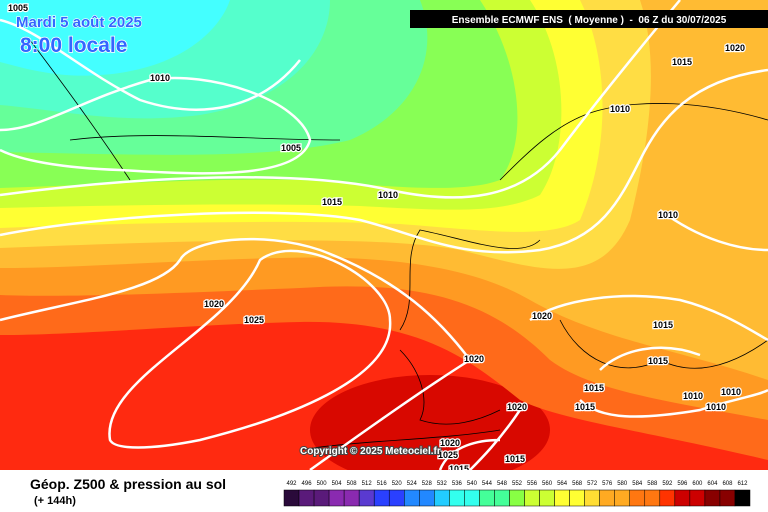  Describe the element at coordinates (592, 484) in the screenshot. I see `scale-label: 572` at that location.